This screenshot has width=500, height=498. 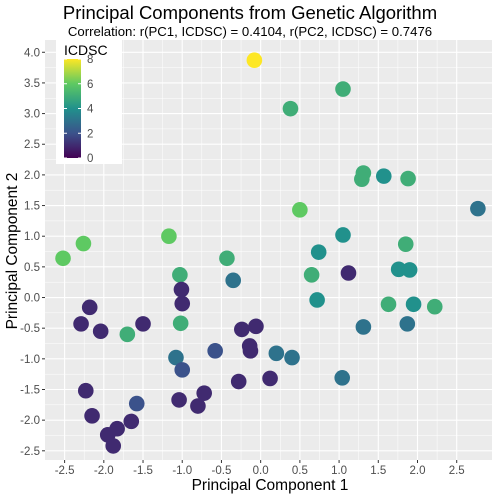 I want to click on x-tick-label: -1.5, so click(x=143, y=471).